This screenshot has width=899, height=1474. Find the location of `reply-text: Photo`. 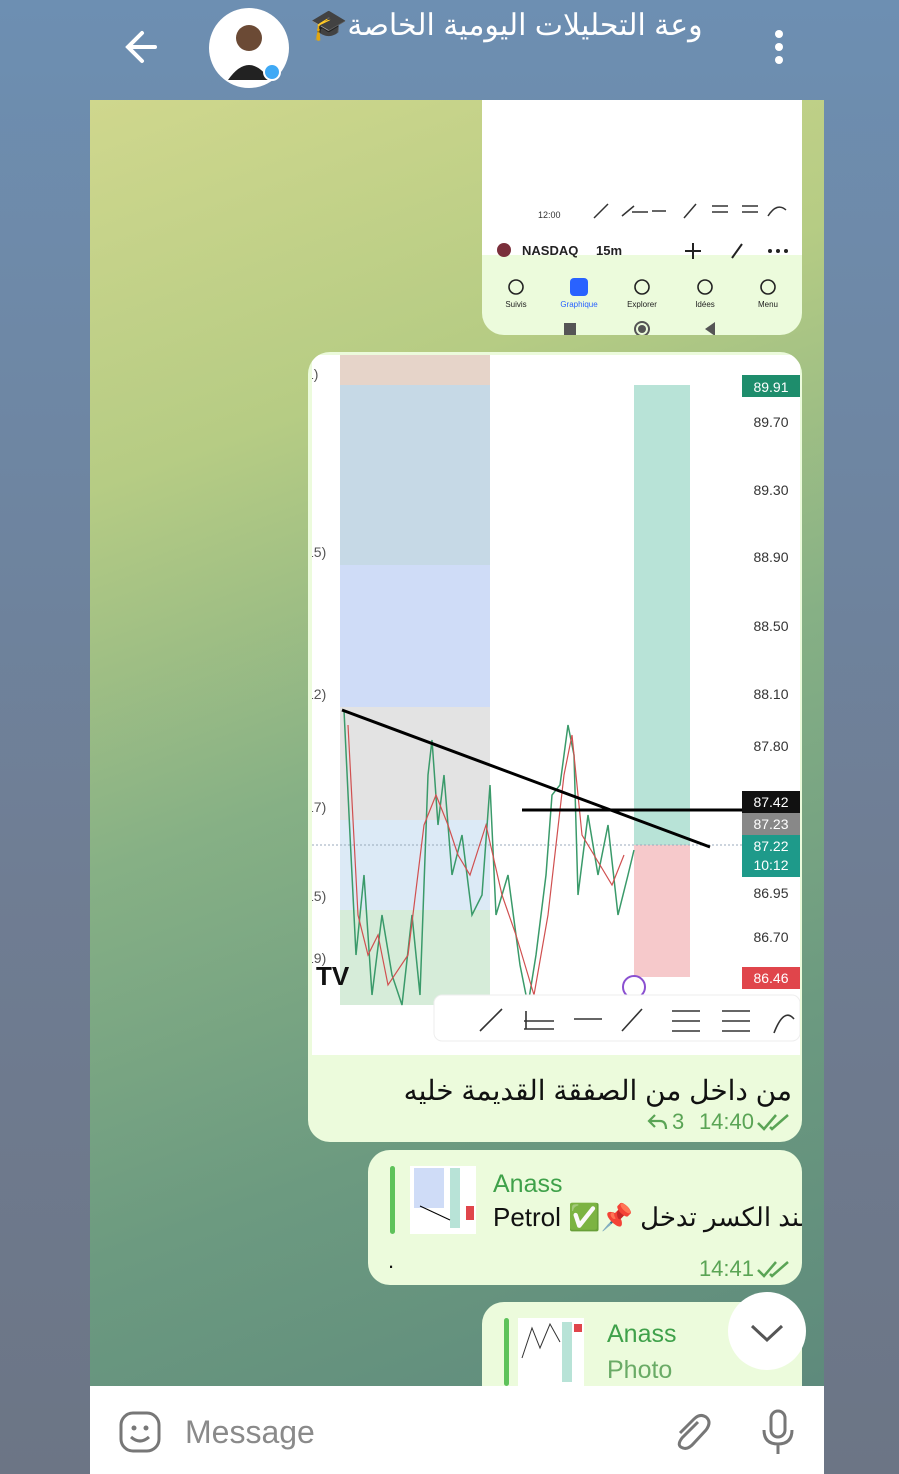

reply-text: Photo is located at coordinates (640, 1370).